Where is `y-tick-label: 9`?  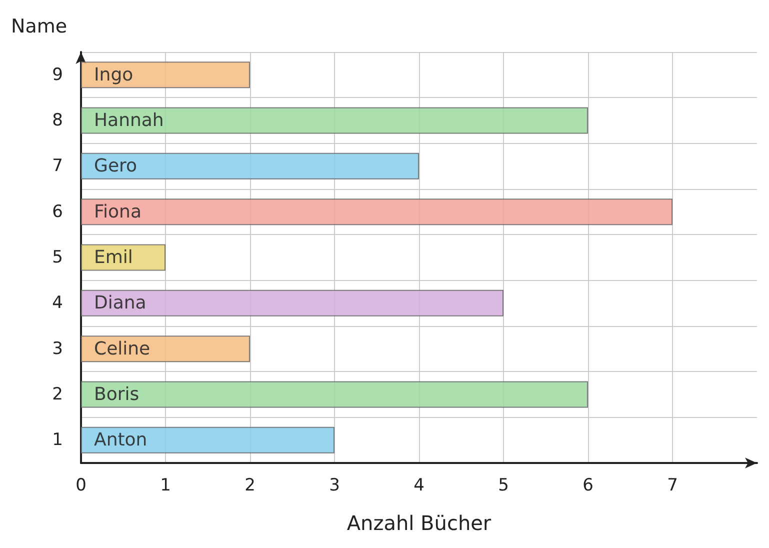
y-tick-label: 9 is located at coordinates (57, 74).